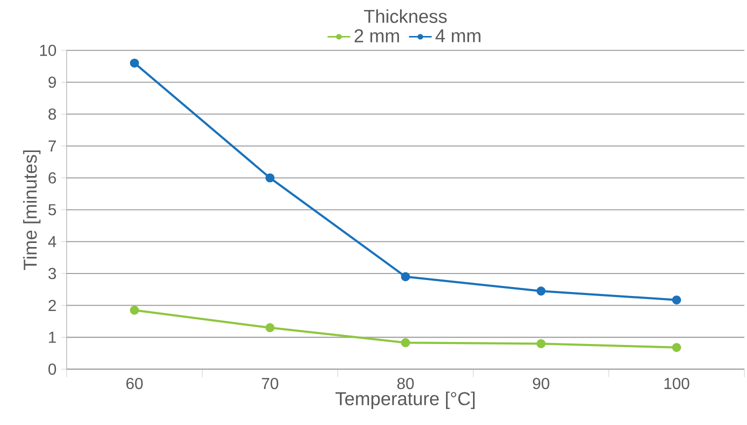  What do you see at coordinates (48, 50) in the screenshot?
I see `y-tick-label: 10` at bounding box center [48, 50].